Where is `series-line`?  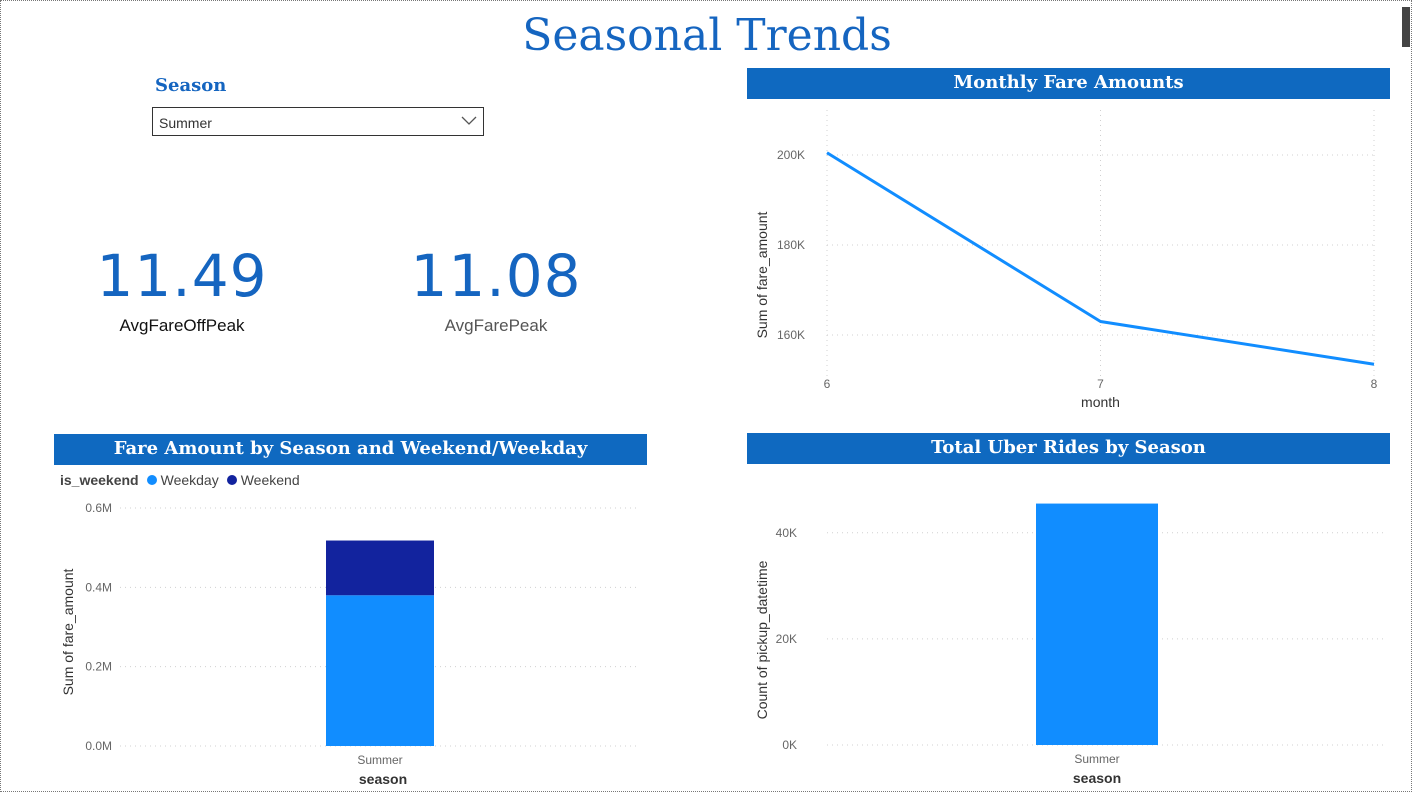
series-line is located at coordinates (1100, 258).